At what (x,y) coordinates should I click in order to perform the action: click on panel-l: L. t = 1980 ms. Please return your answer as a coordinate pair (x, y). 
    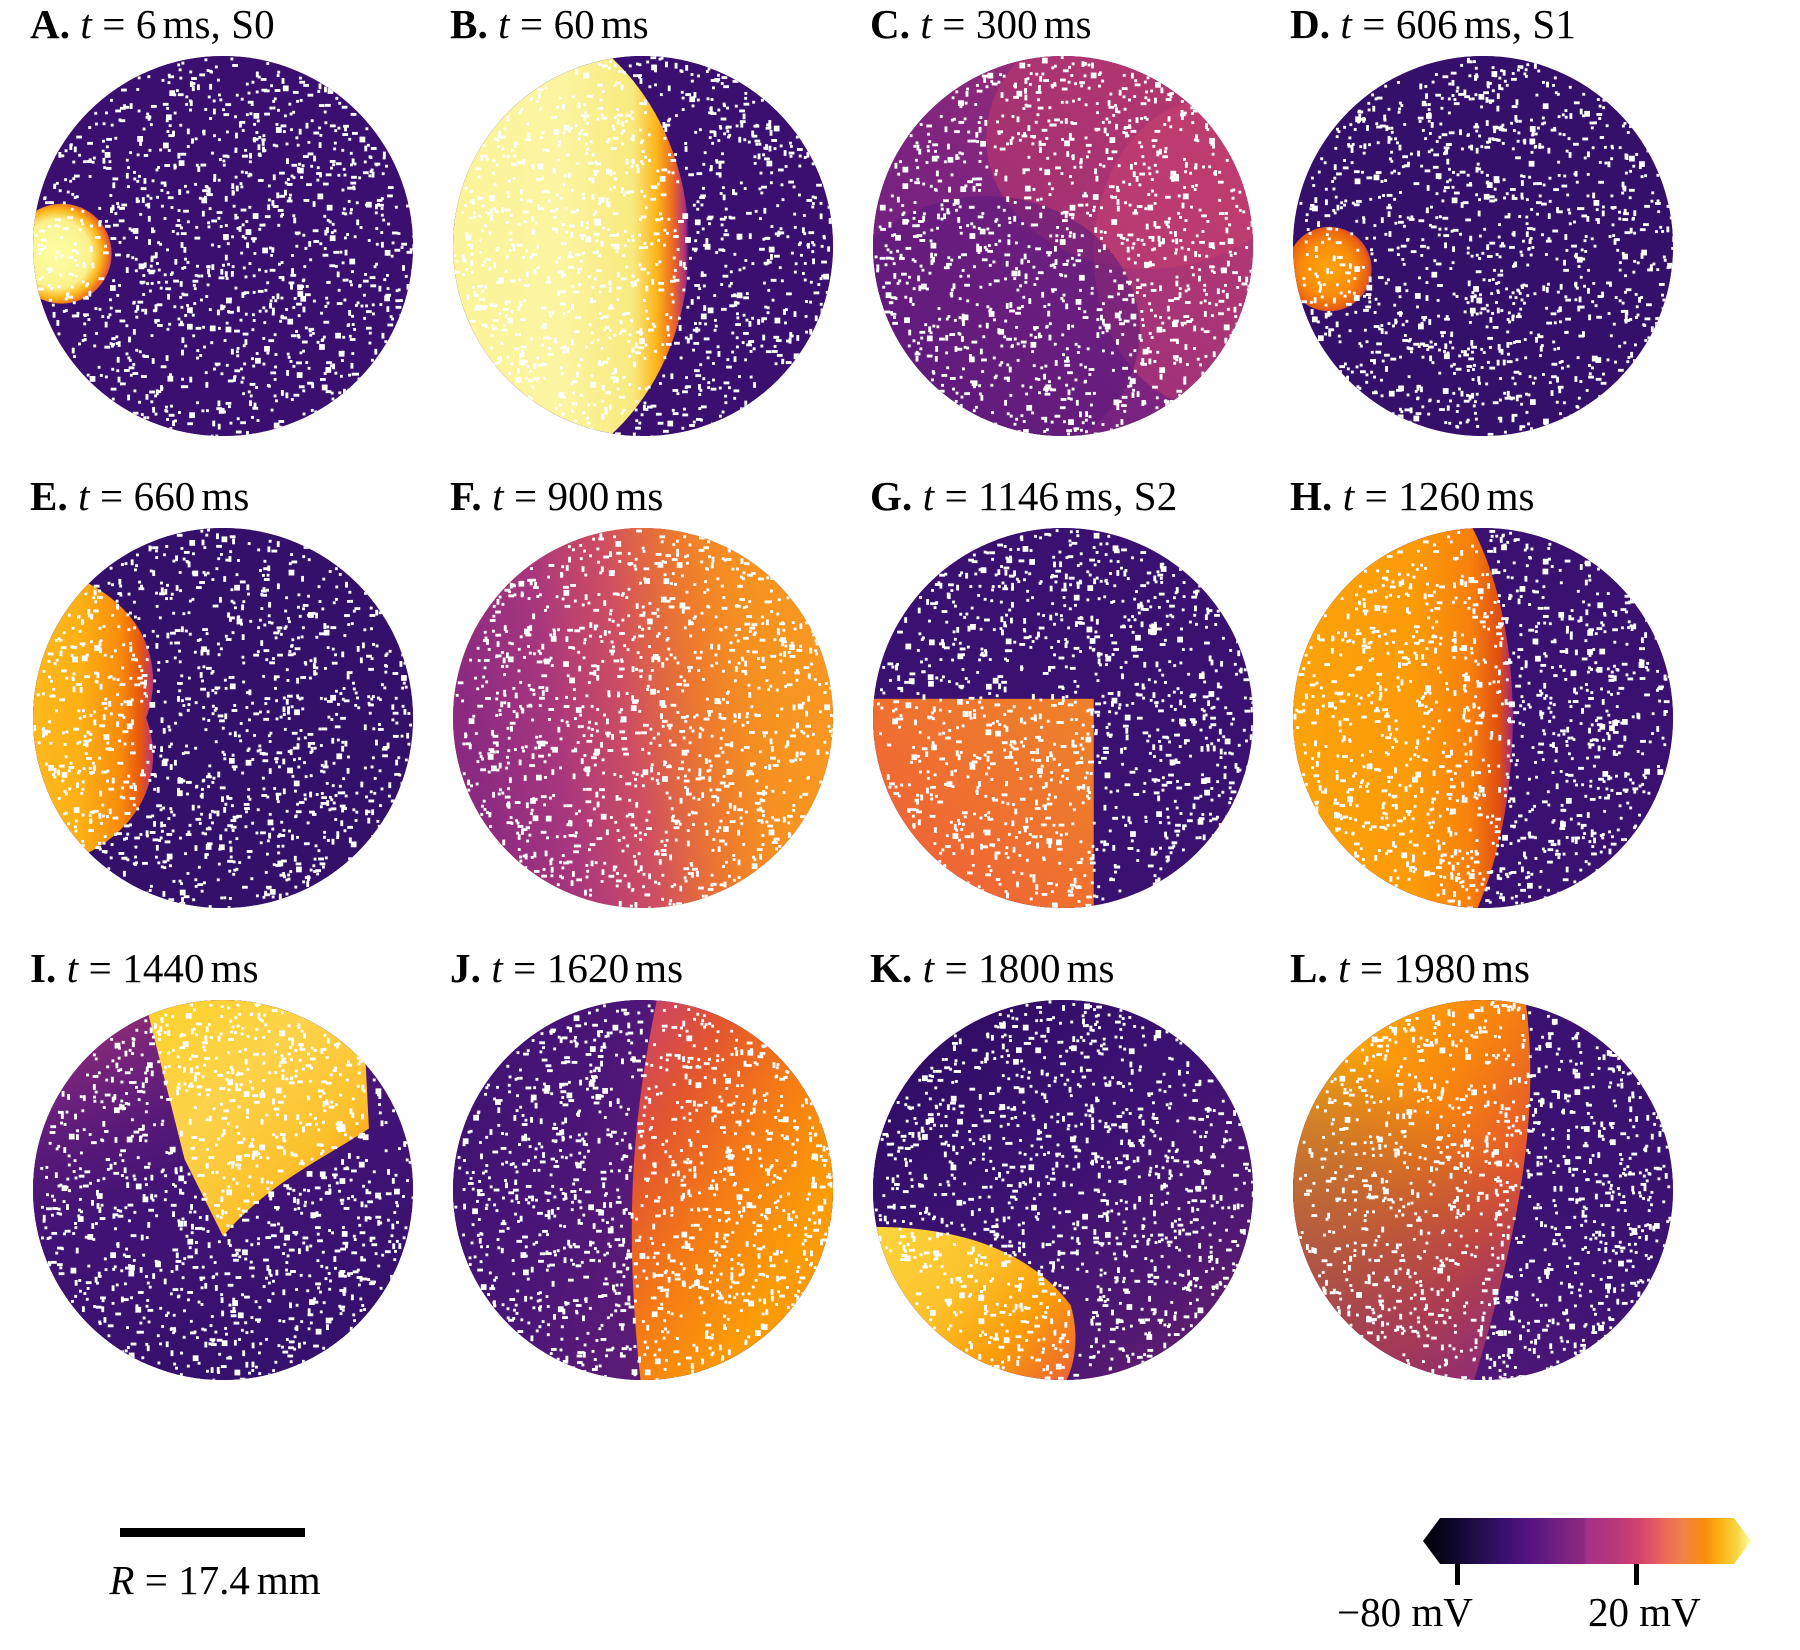
    Looking at the image, I should click on (1485, 1209).